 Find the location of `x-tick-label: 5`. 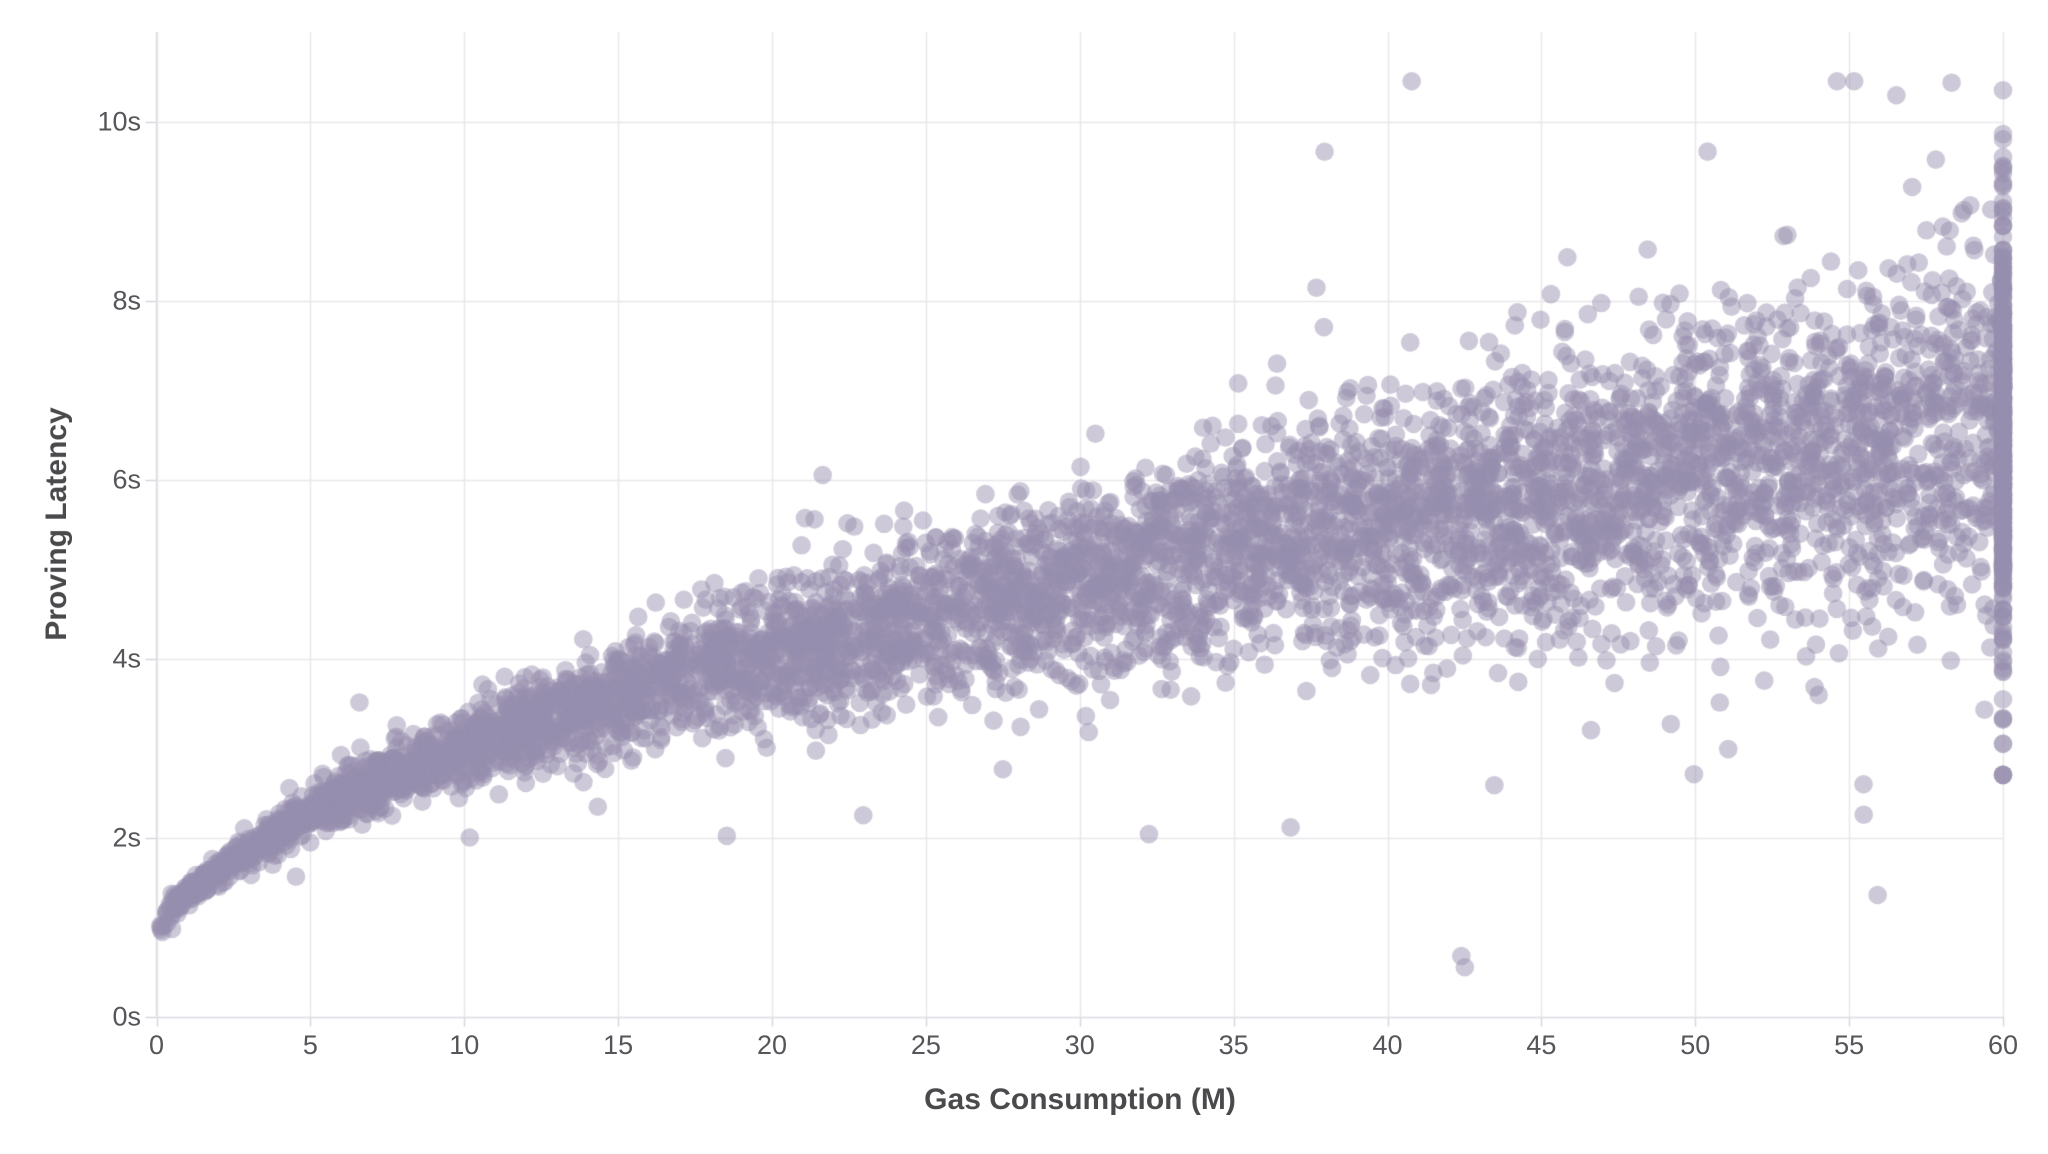

x-tick-label: 5 is located at coordinates (310, 1045).